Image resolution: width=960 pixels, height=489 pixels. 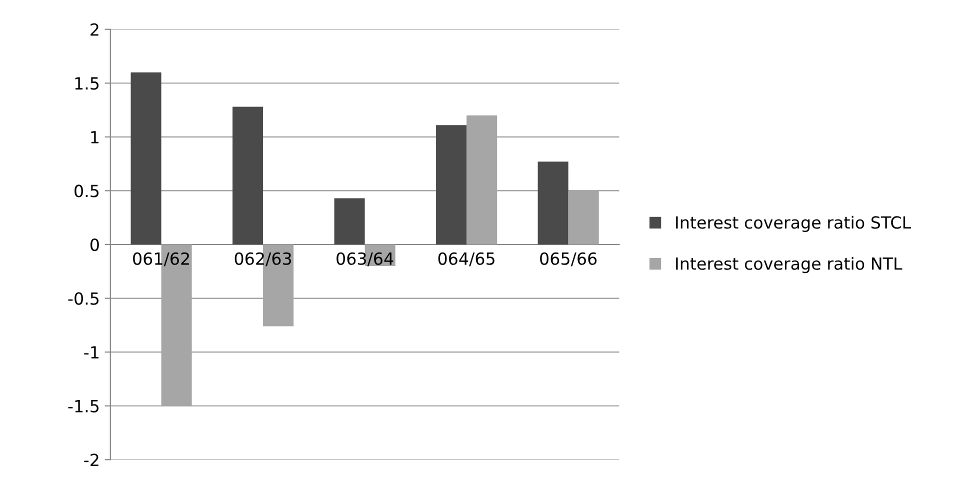 What do you see at coordinates (83, 298) in the screenshot?
I see `y-tick-label: -0.5` at bounding box center [83, 298].